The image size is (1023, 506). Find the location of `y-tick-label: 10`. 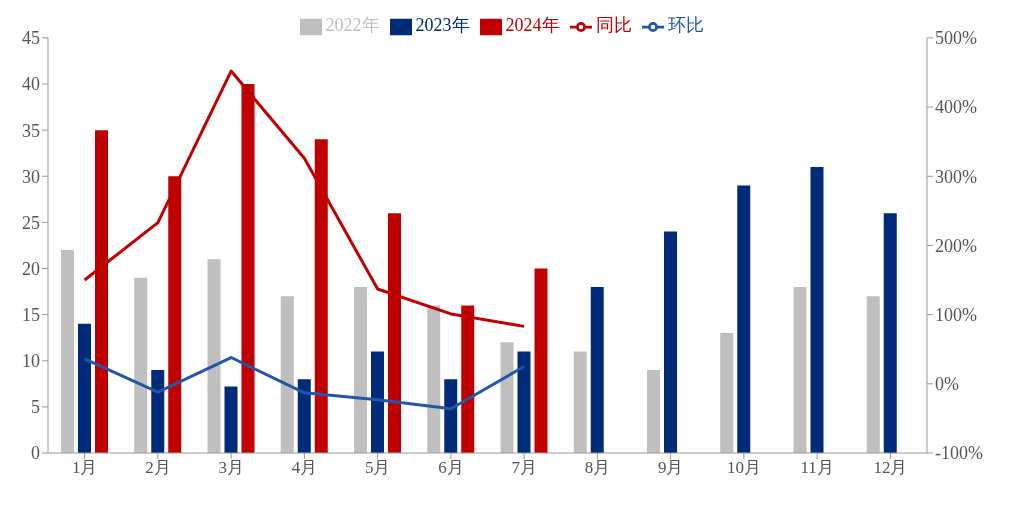

y-tick-label: 10 is located at coordinates (31, 361).